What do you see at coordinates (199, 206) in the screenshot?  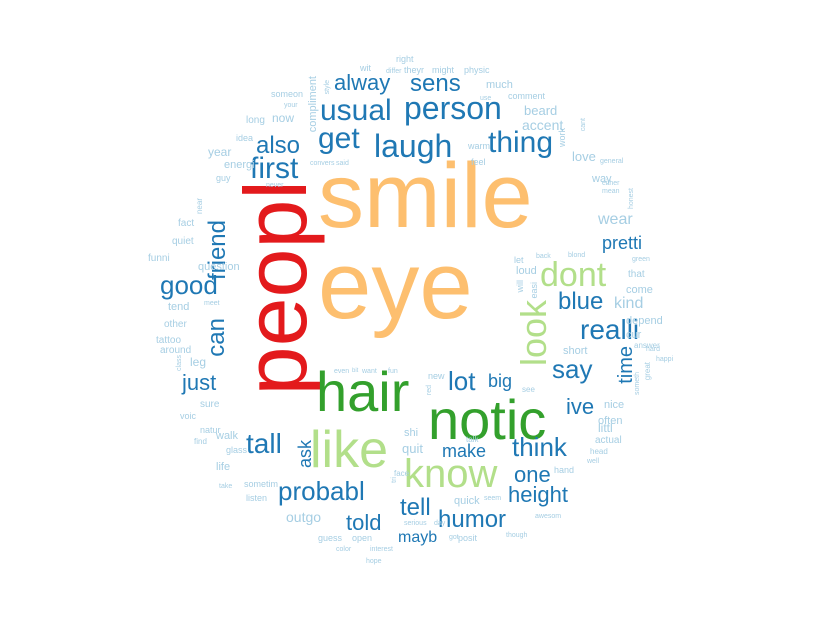 I see `word-near: near` at bounding box center [199, 206].